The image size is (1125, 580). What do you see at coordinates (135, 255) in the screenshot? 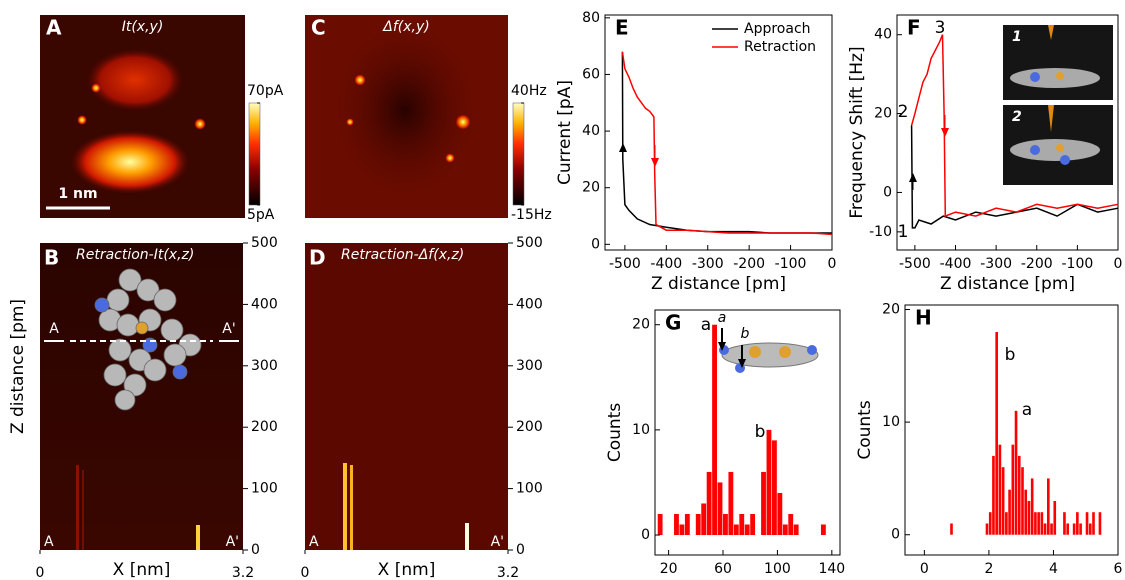
I see `panel-title: Retraction-It(x,z)` at bounding box center [135, 255].